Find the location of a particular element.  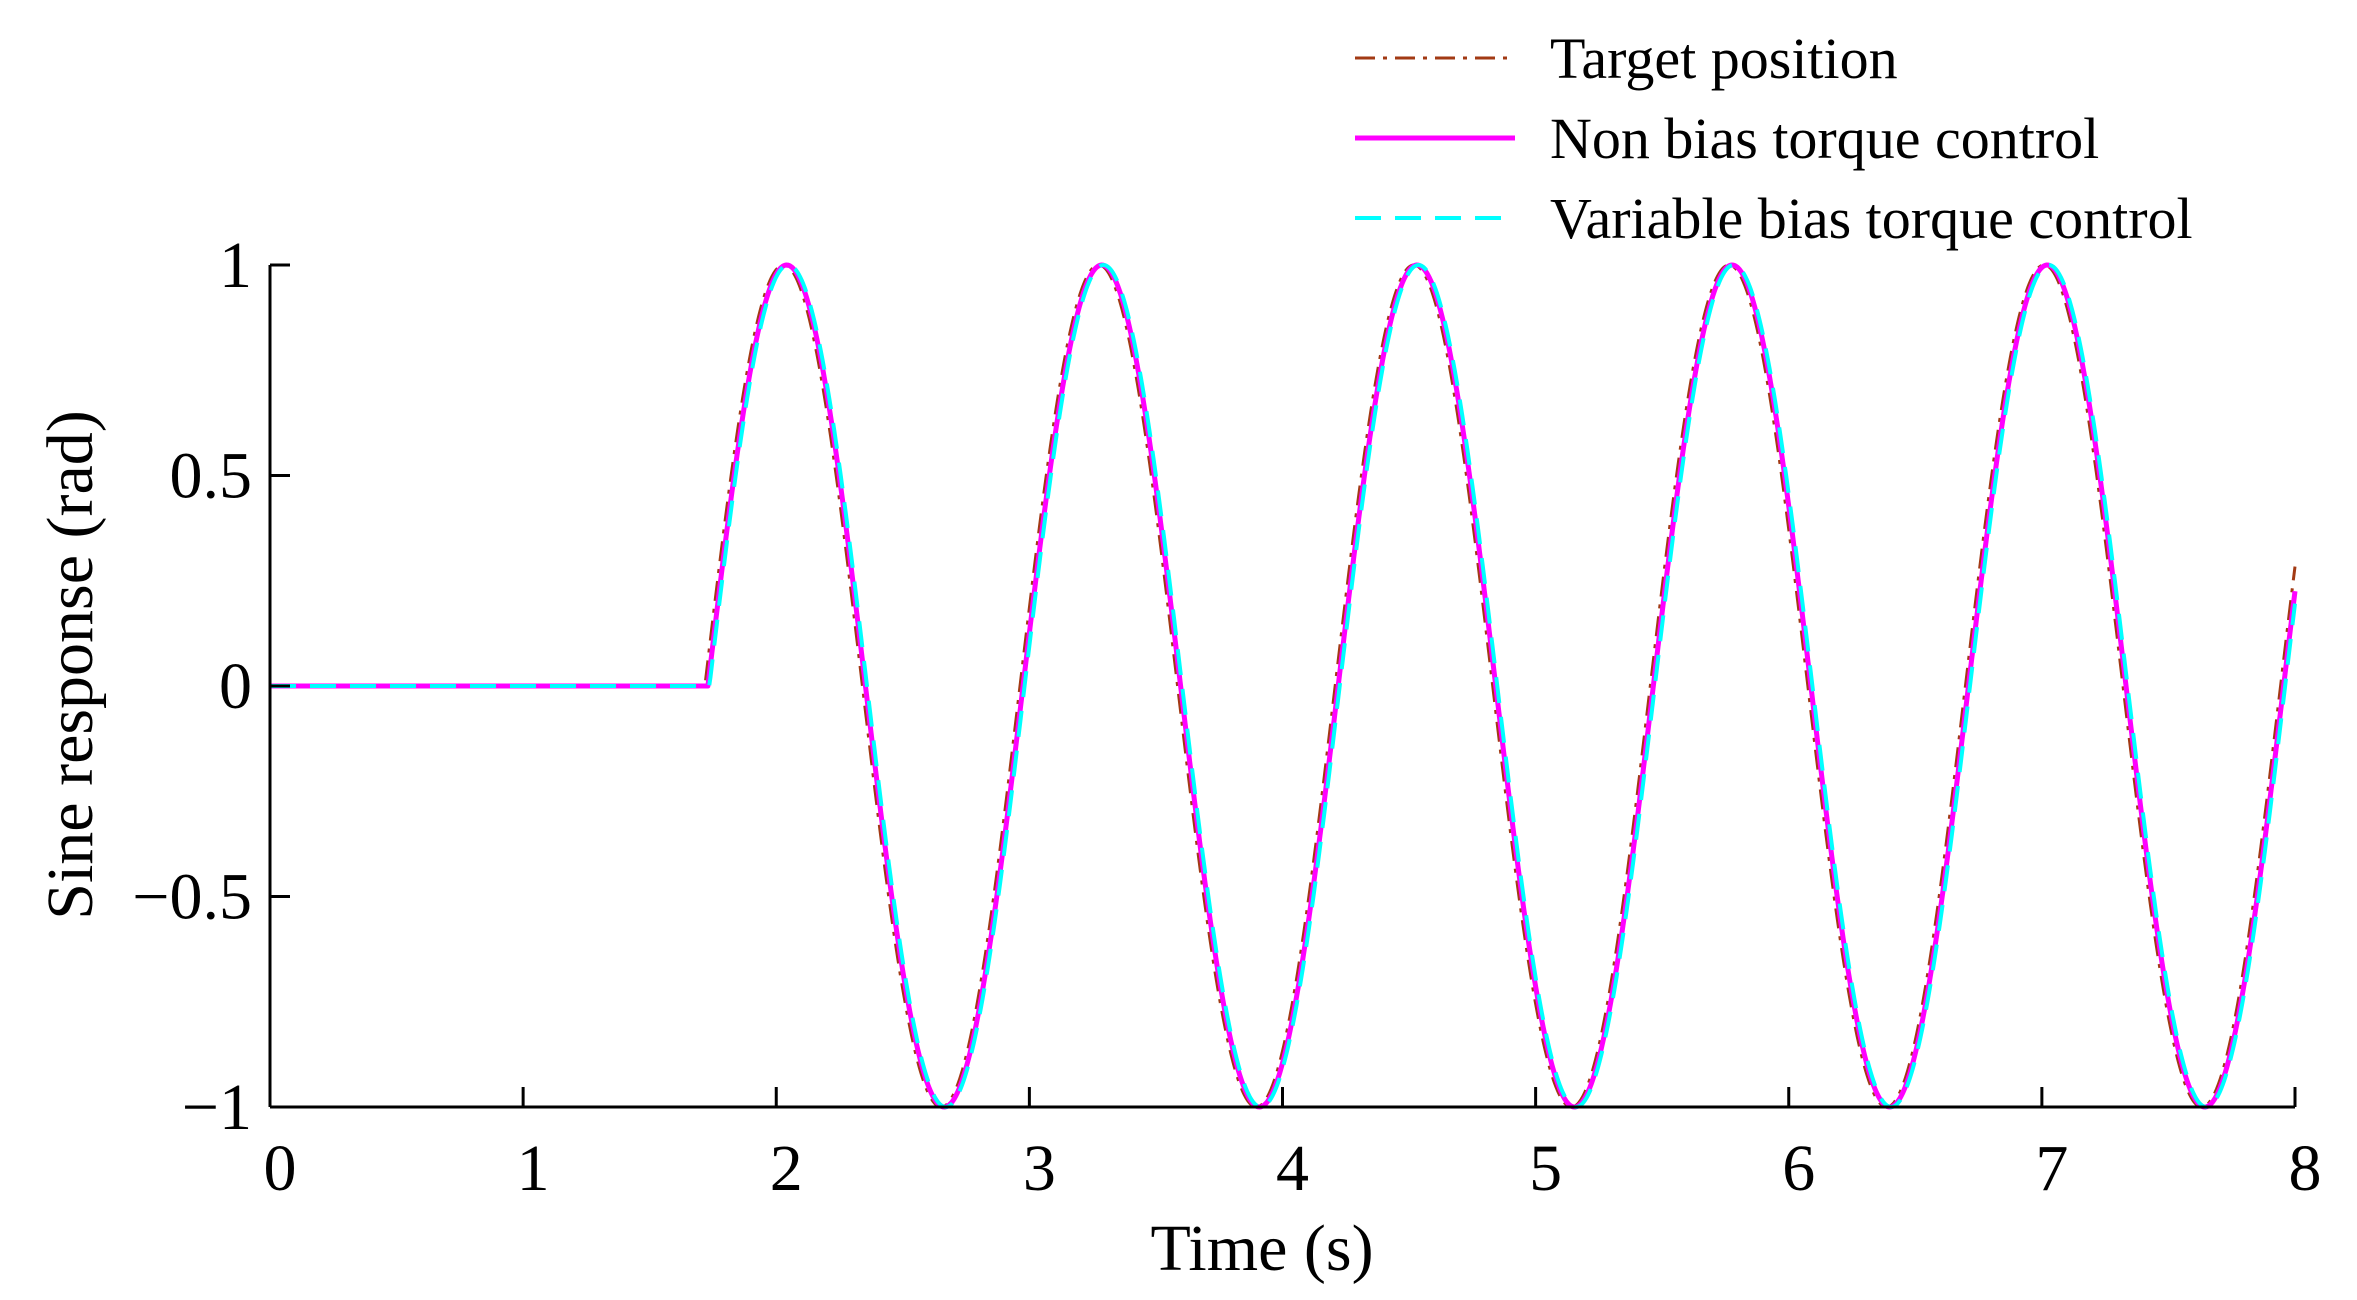

y-ticks: 1 0.5 0 −0.5 −1 is located at coordinates (211, 686).